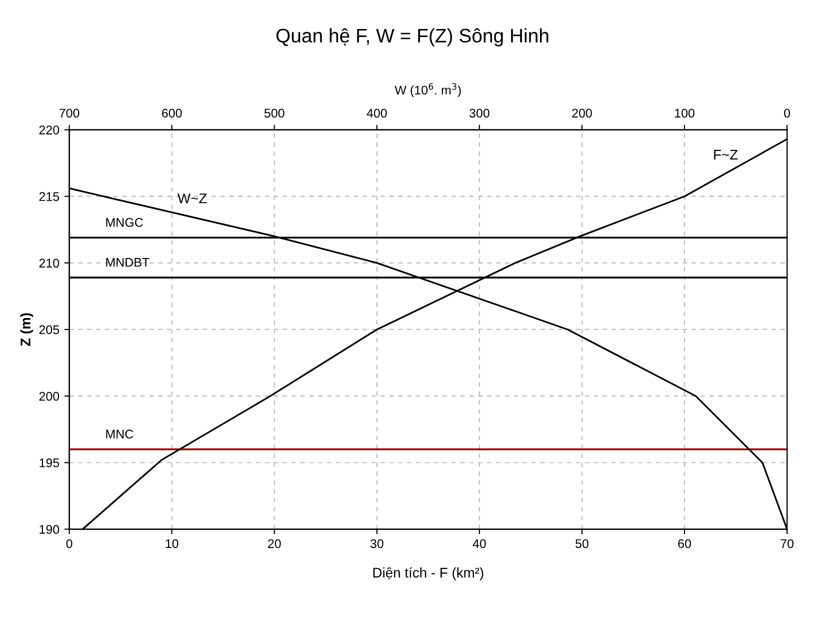  Describe the element at coordinates (582, 113) in the screenshot. I see `x2-tick-label: 200` at that location.